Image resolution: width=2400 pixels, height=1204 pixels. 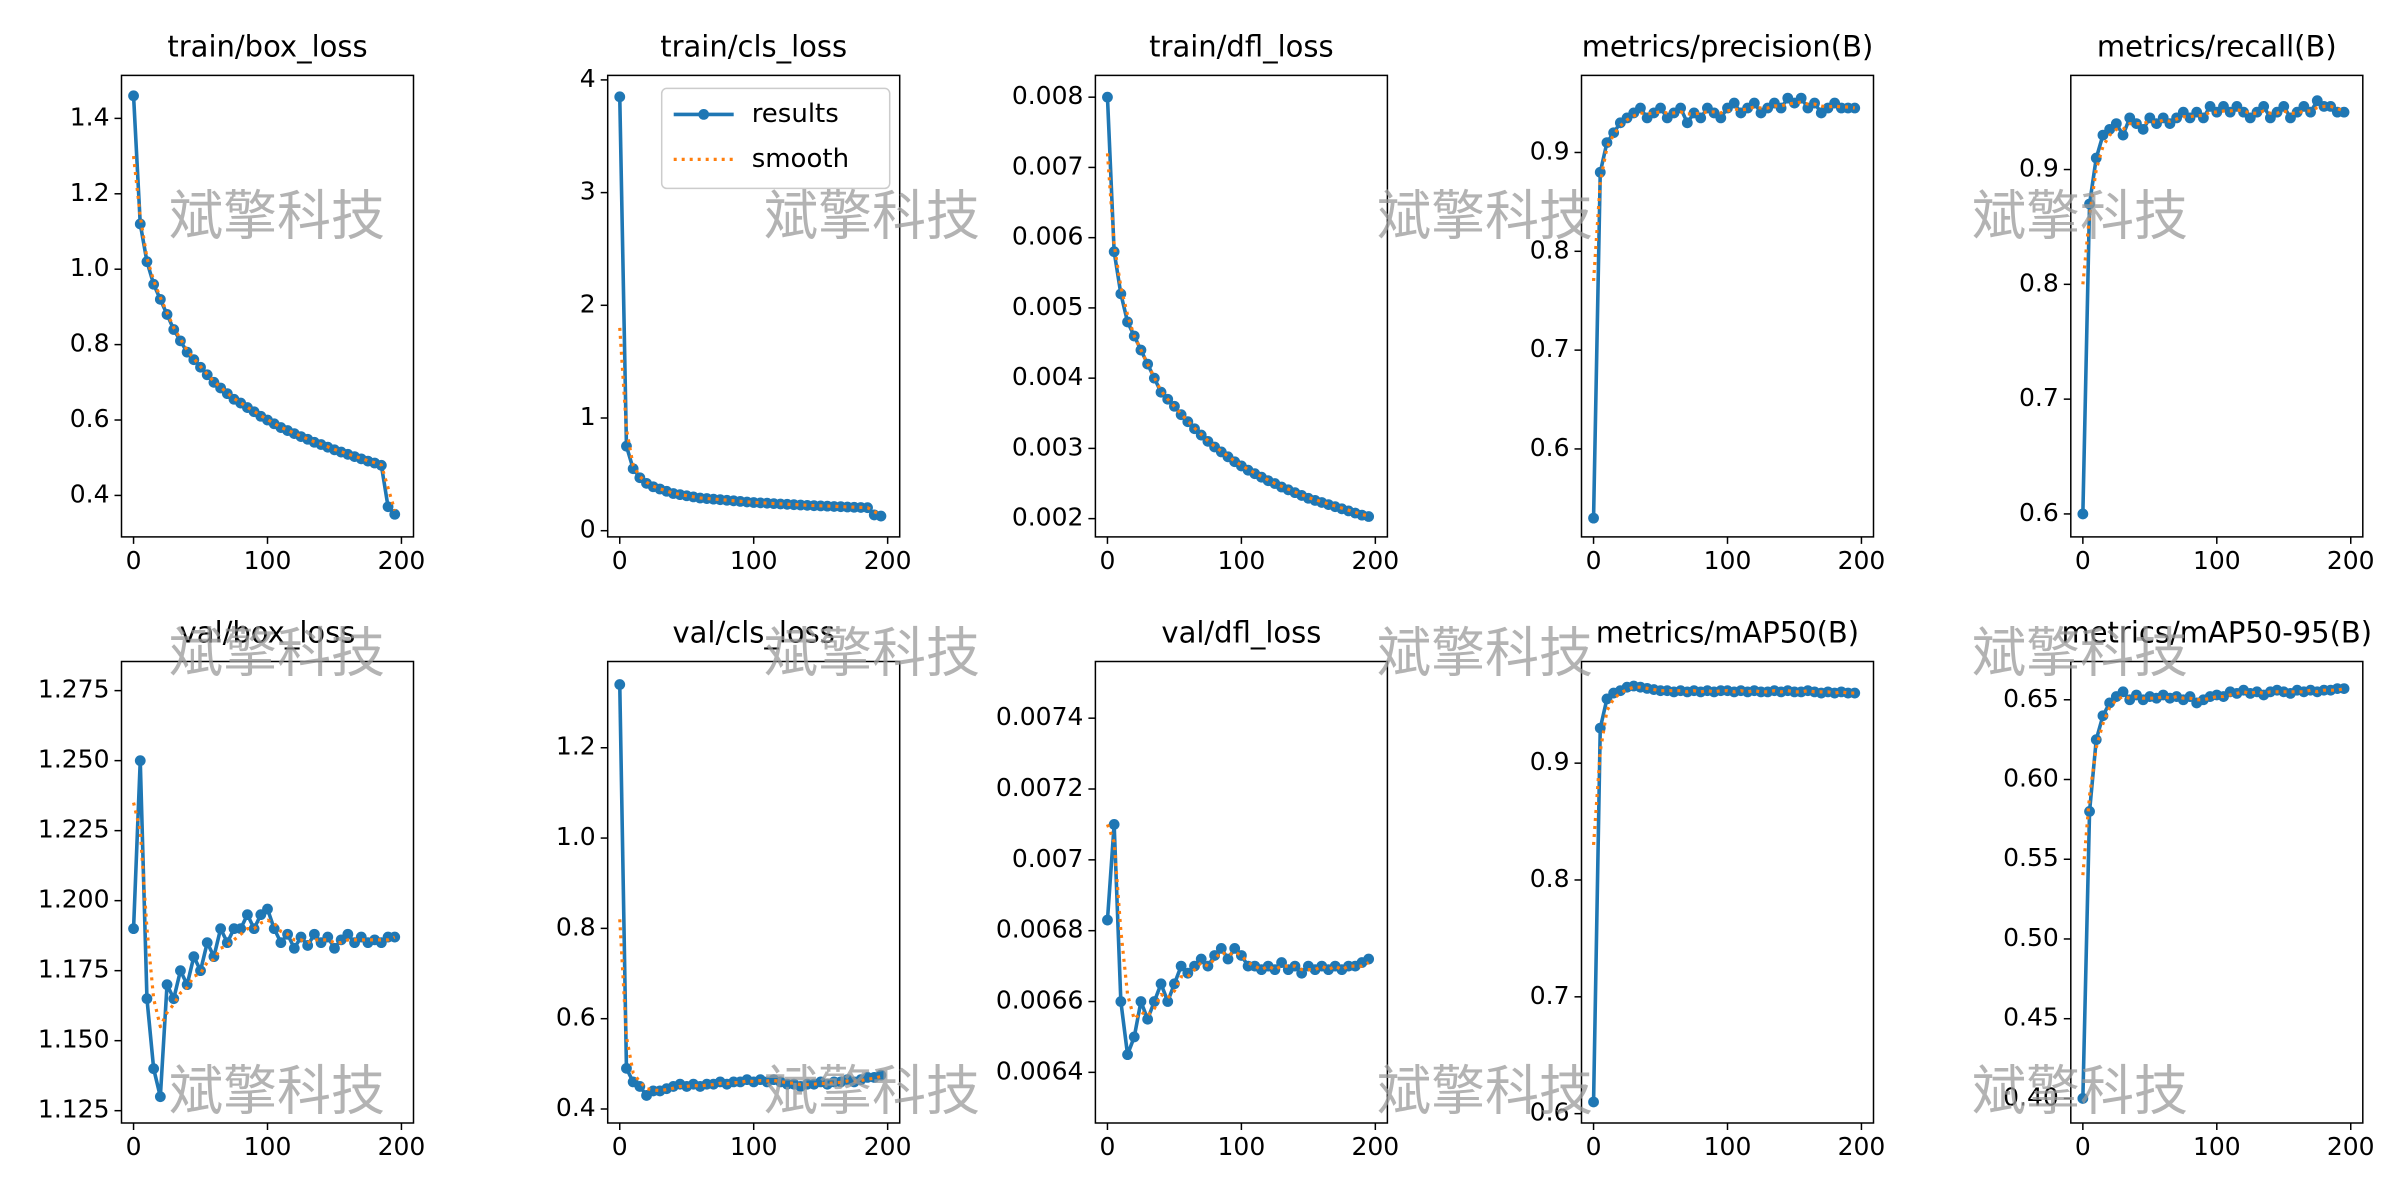 I want to click on chart-title: val/cls_loss, so click(x=754, y=633).